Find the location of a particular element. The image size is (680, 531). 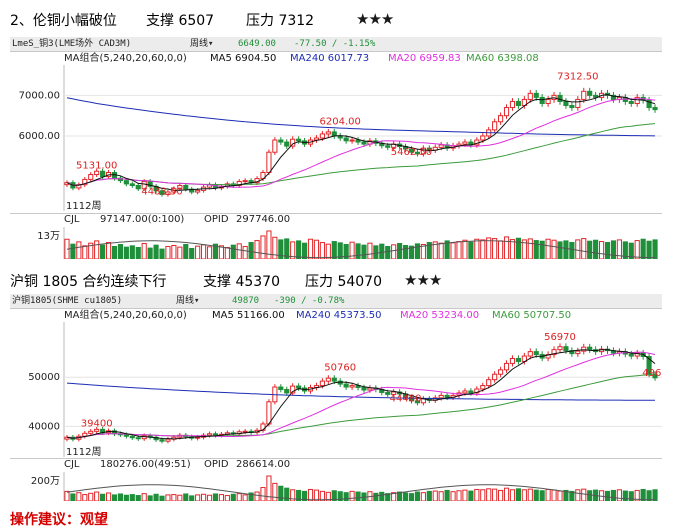

price-annotation: 4483.50 is located at coordinates (161, 192).